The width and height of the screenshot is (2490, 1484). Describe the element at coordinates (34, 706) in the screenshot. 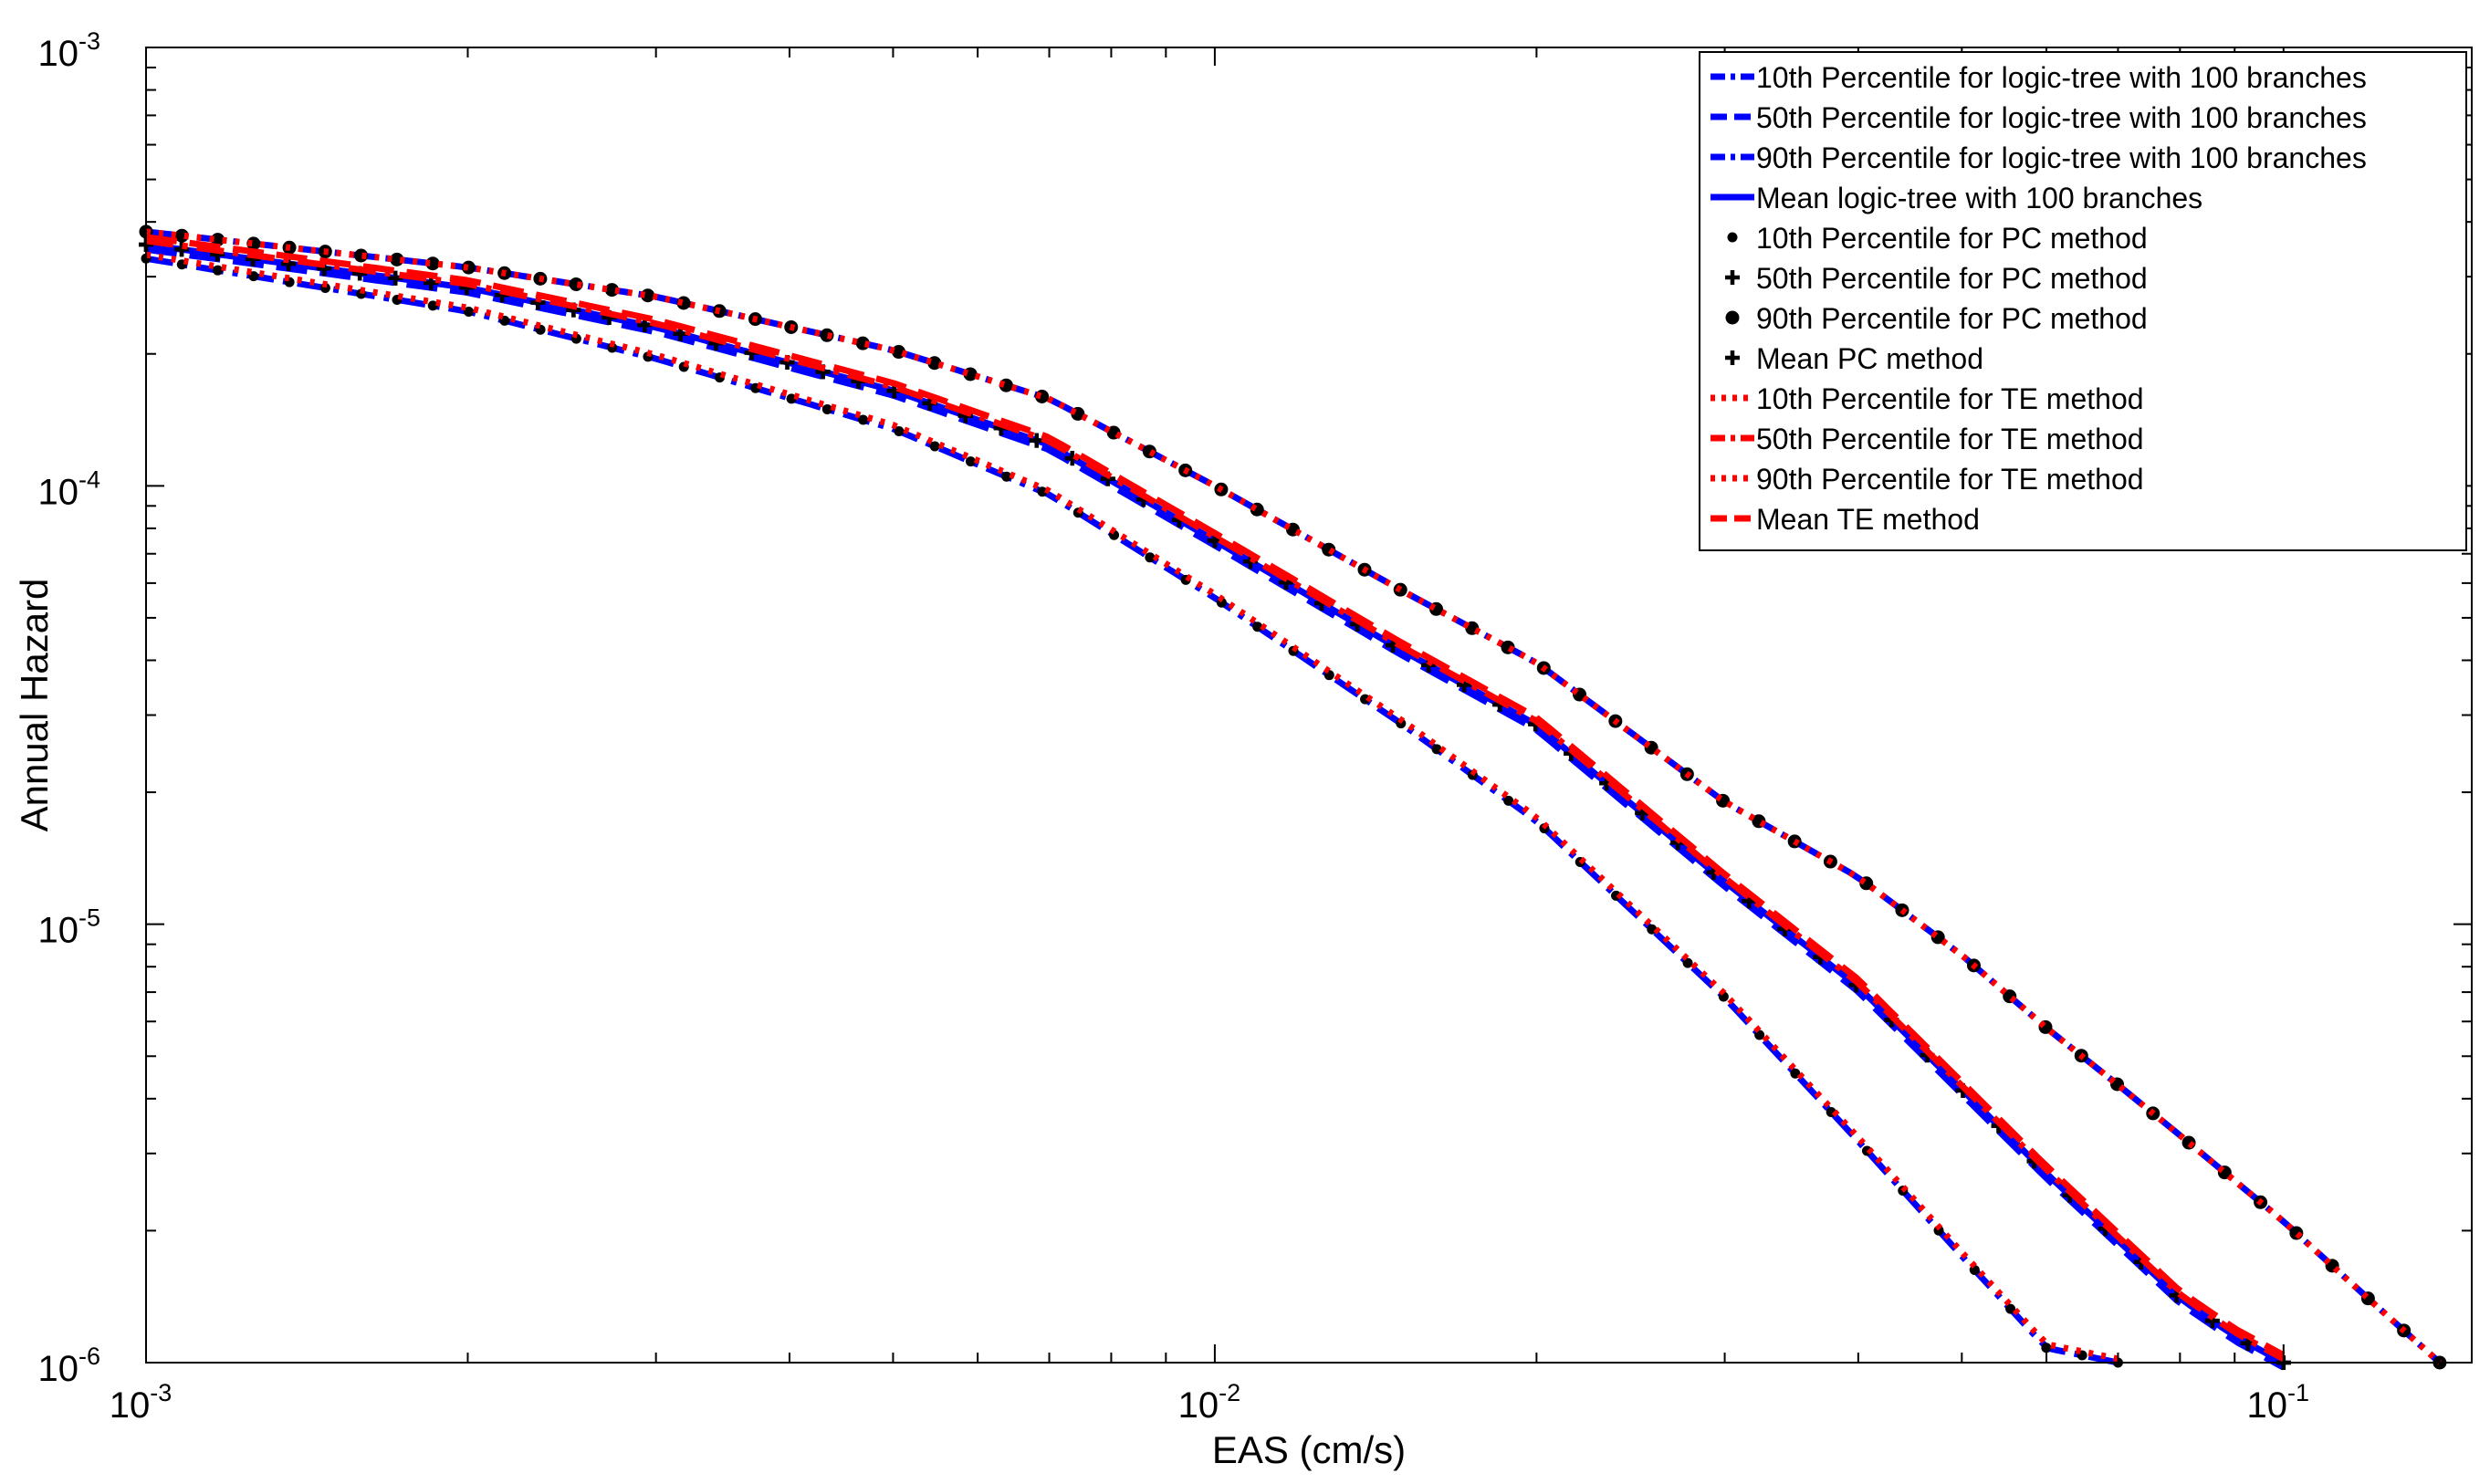

I see `y-axis-title: Annual Hazard` at that location.